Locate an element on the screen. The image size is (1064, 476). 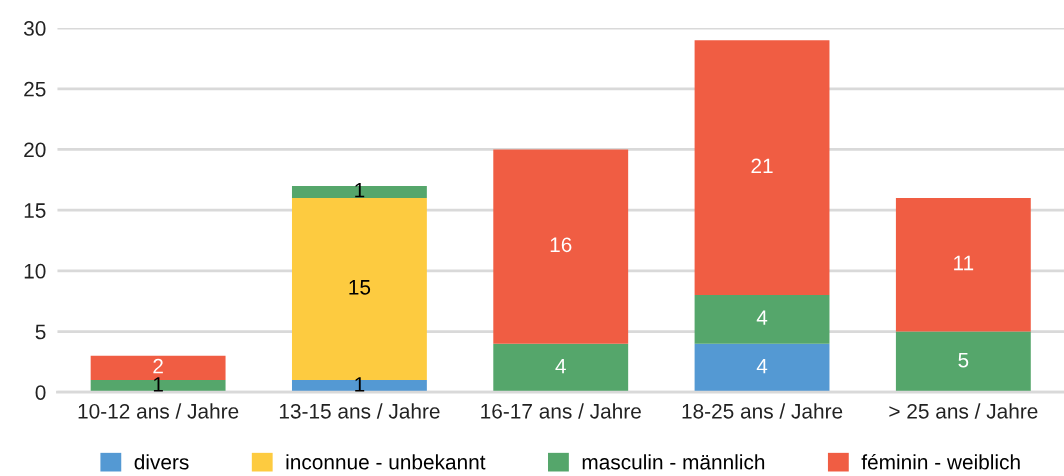
y-tick-label: 30 is located at coordinates (34, 28).